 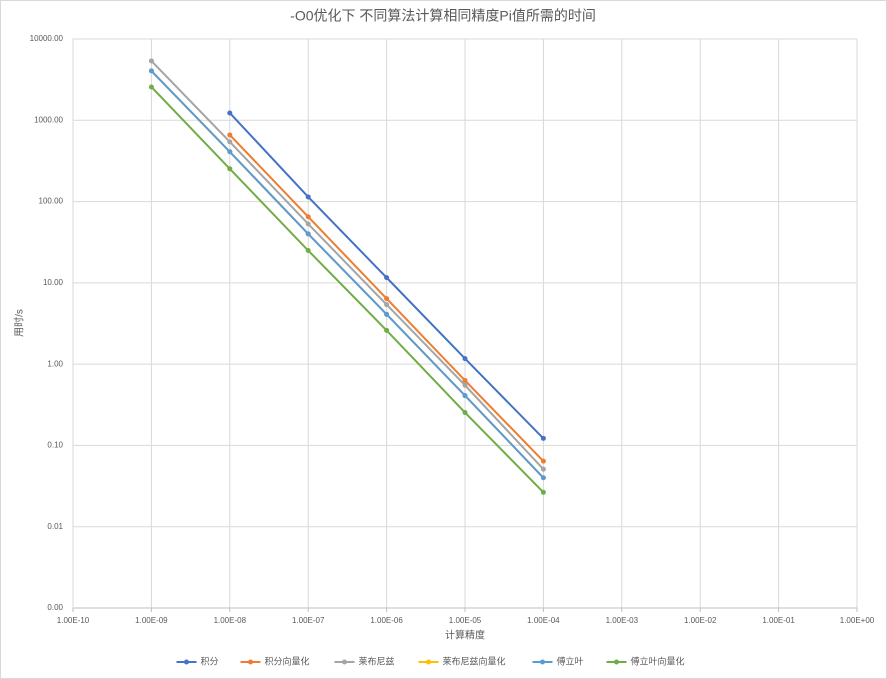 What do you see at coordinates (443, 16) in the screenshot?
I see `chart-title: -O0优化下 不同算法计算相同精度Pi值所需的时间` at bounding box center [443, 16].